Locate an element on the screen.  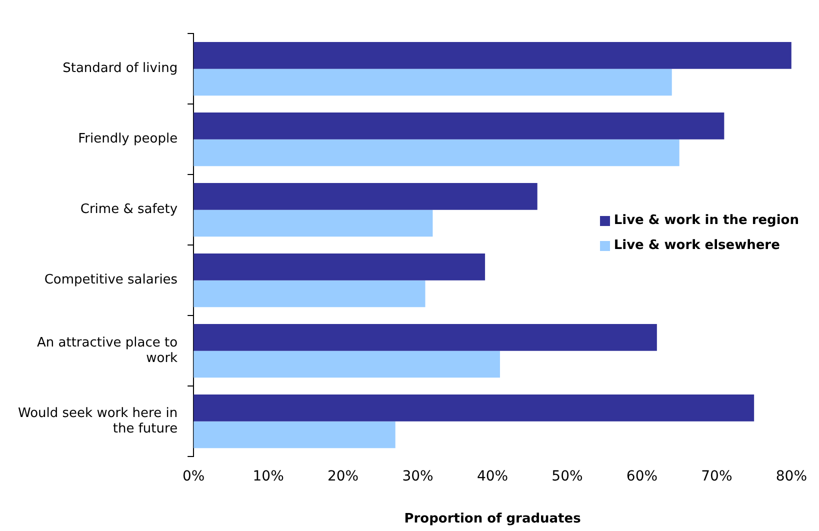
y-tick-label: Competitive salaries is located at coordinates (111, 280).